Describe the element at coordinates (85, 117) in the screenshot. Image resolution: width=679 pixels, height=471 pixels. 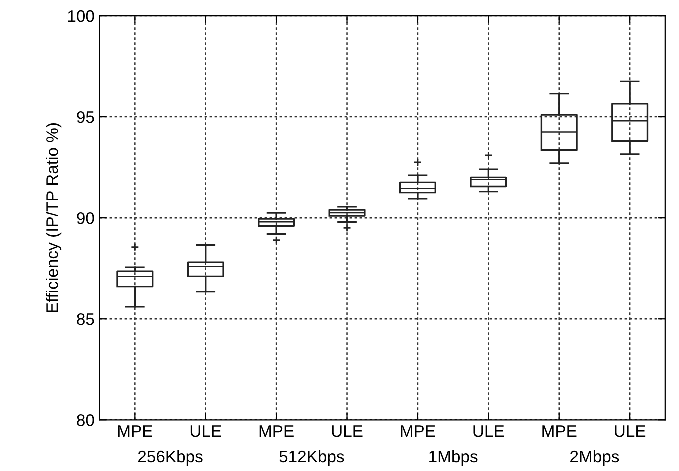
I see `y-tick-label: 95` at that location.